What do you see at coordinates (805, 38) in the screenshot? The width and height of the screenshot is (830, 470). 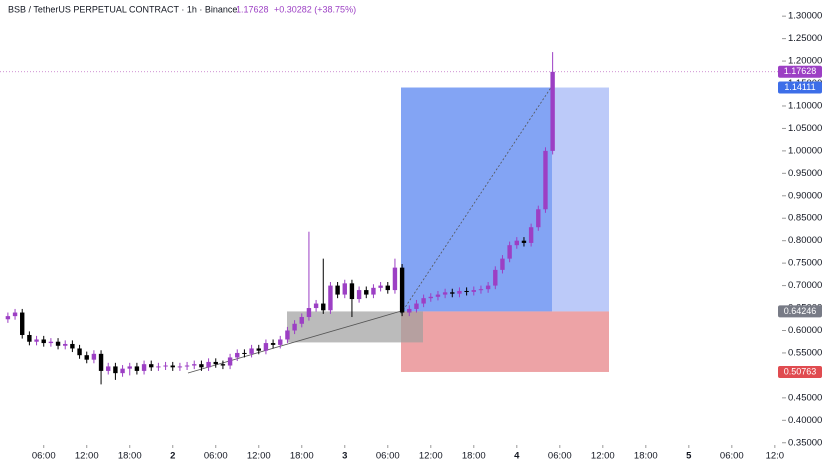 I see `y-tick-label: 1.25000` at bounding box center [805, 38].